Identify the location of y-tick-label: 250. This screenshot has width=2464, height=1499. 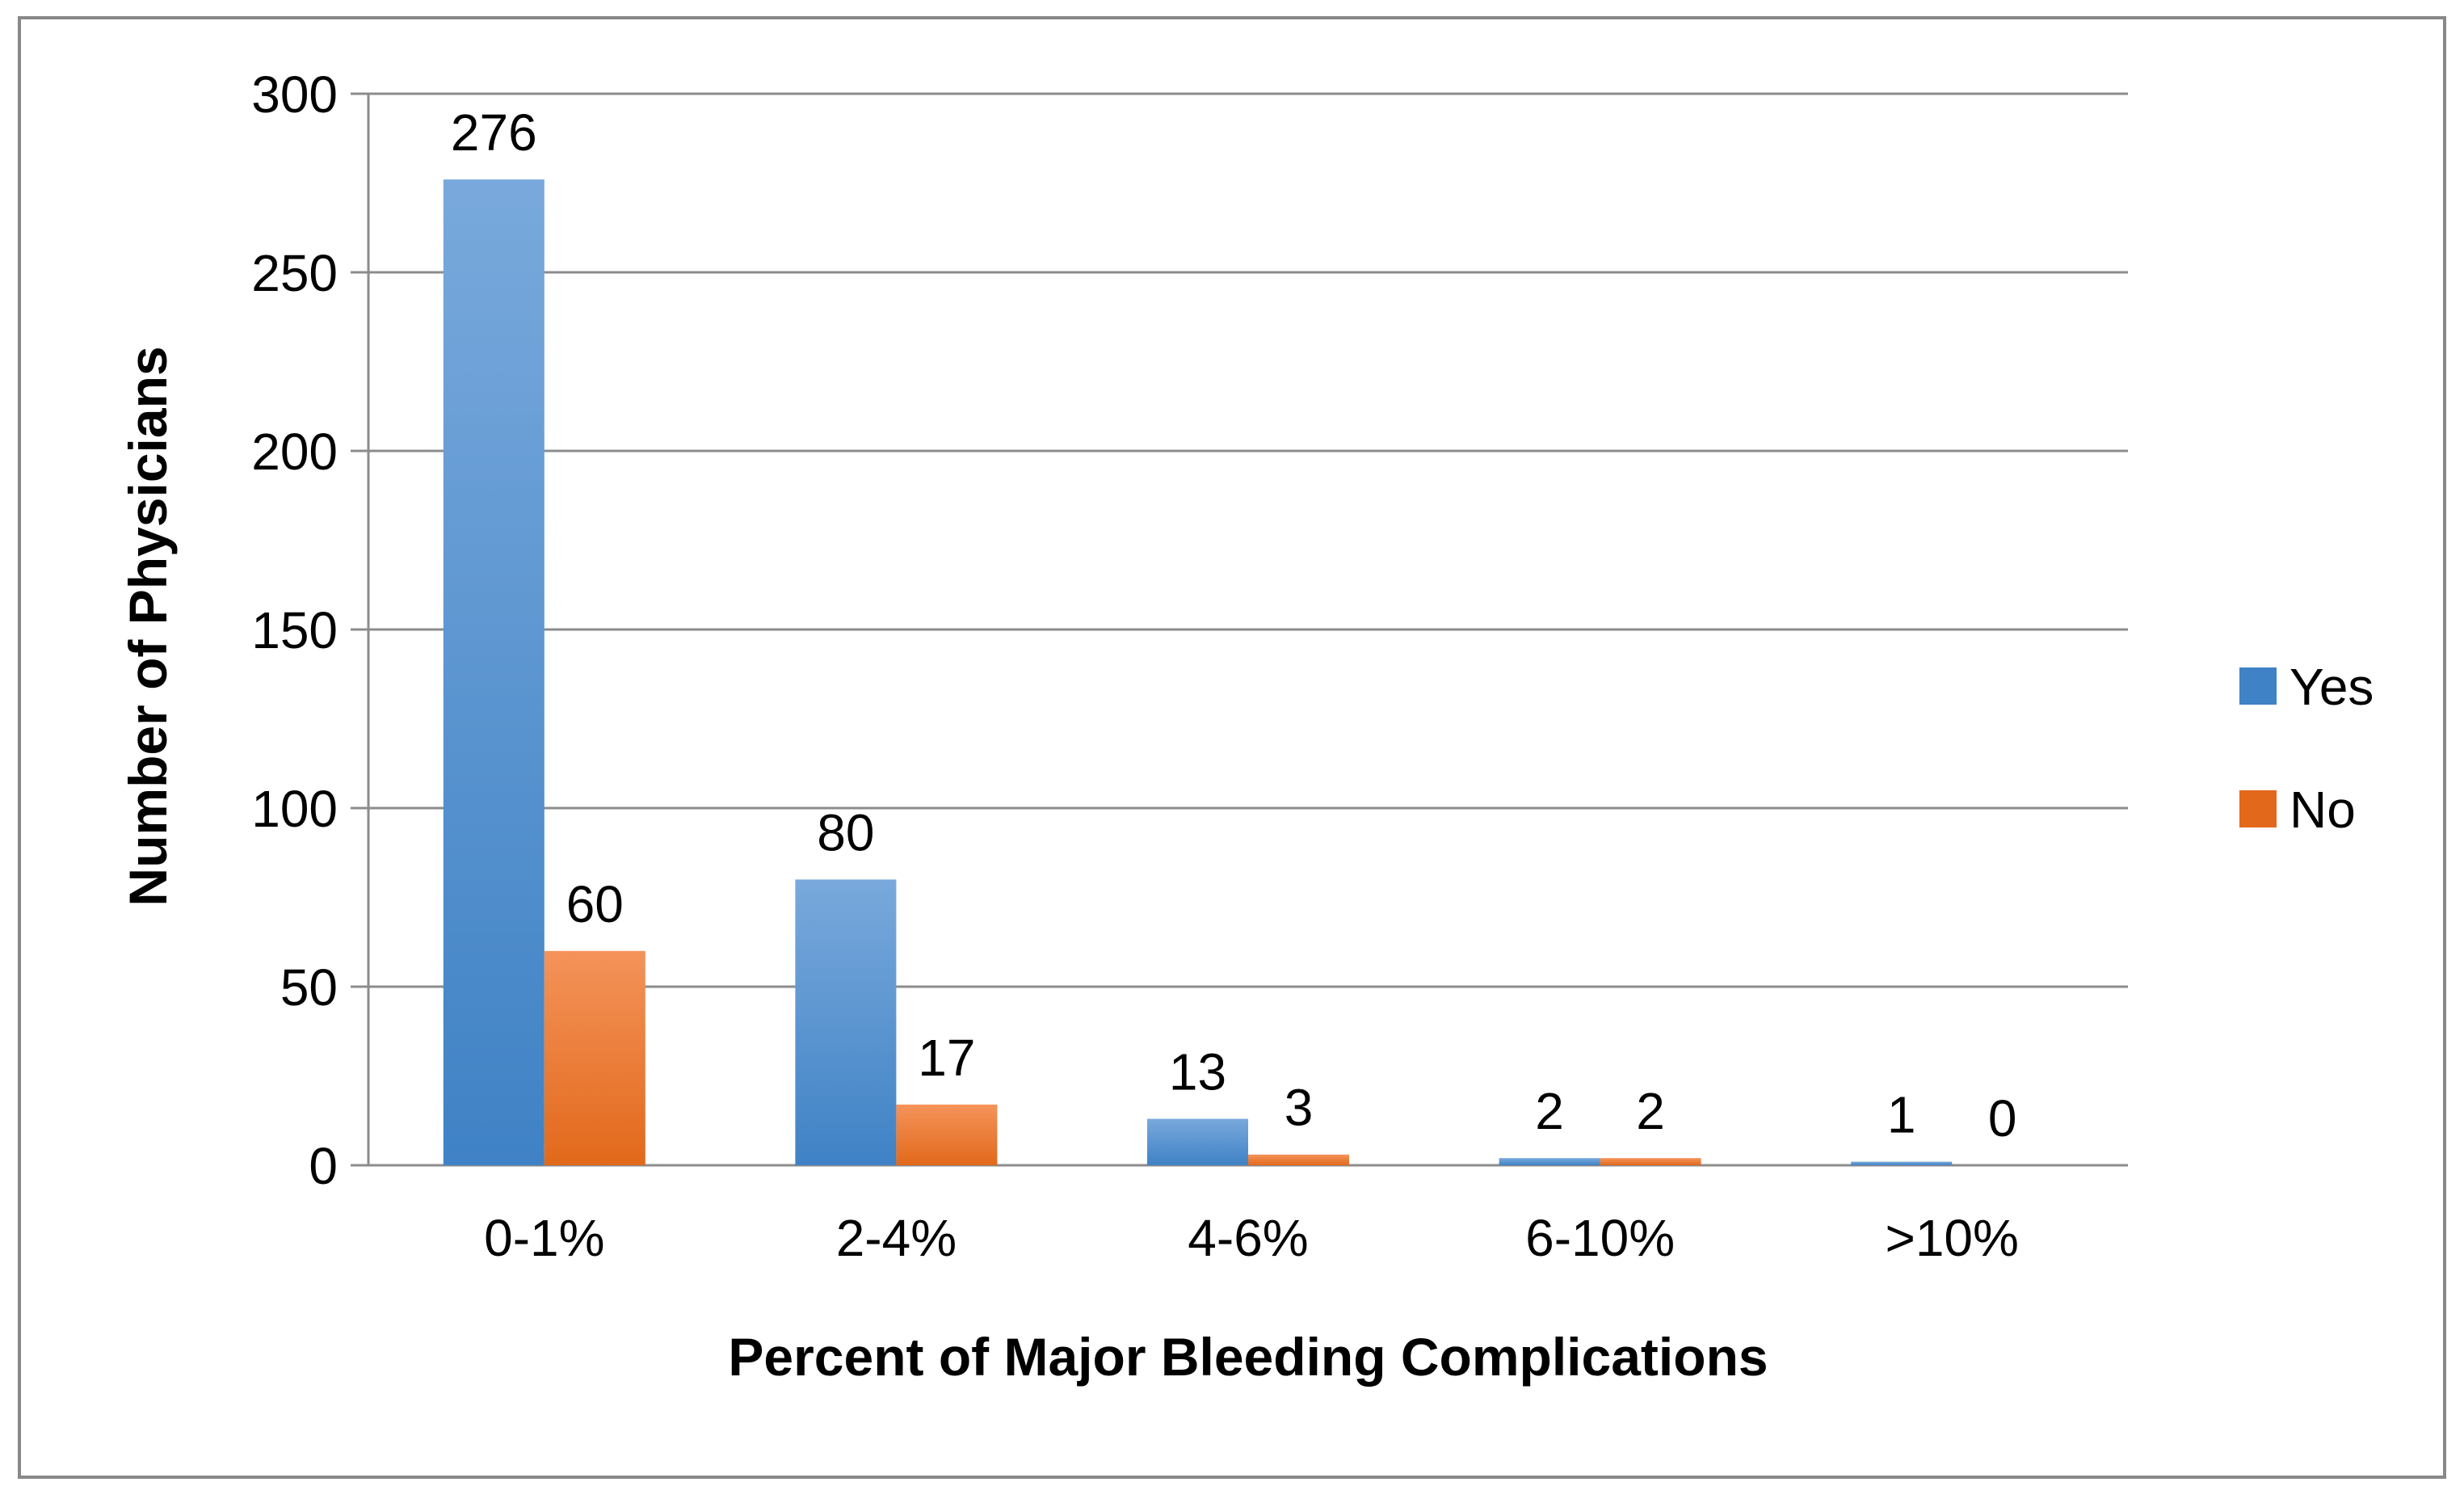
(294, 273).